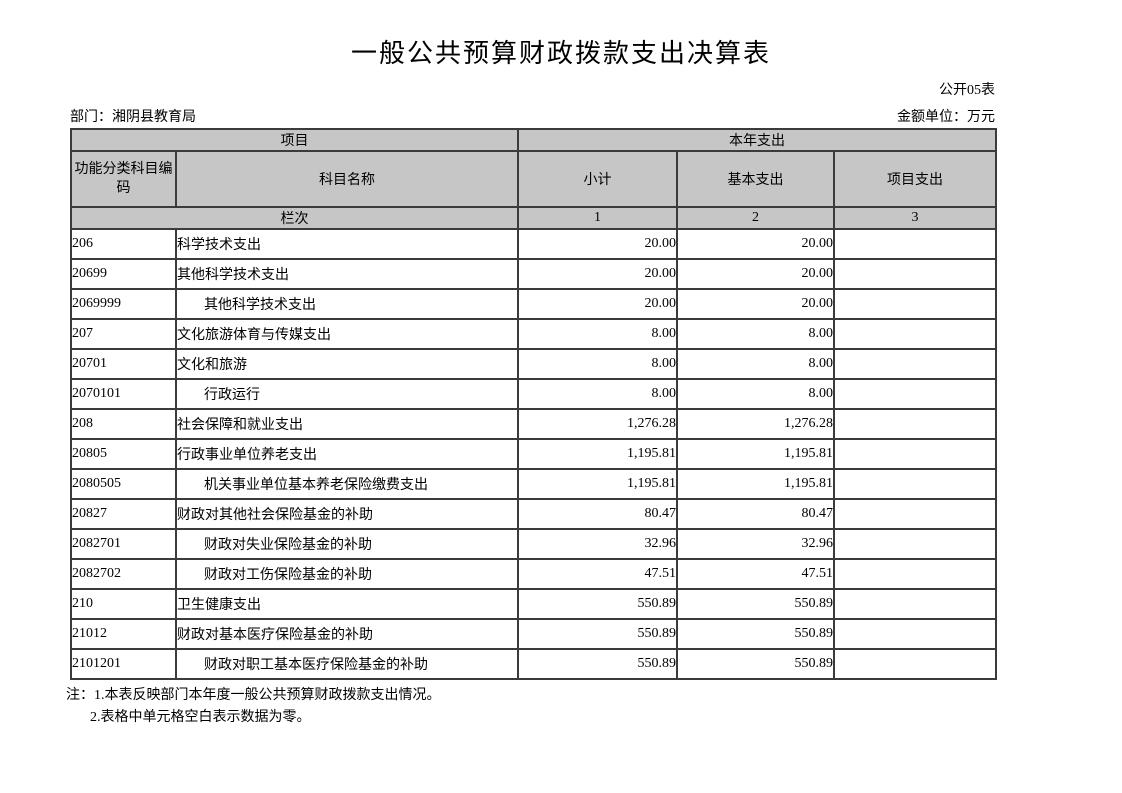 This screenshot has width=1122, height=793. What do you see at coordinates (123, 514) in the screenshot?
I see `function-code-cell: 20827` at bounding box center [123, 514].